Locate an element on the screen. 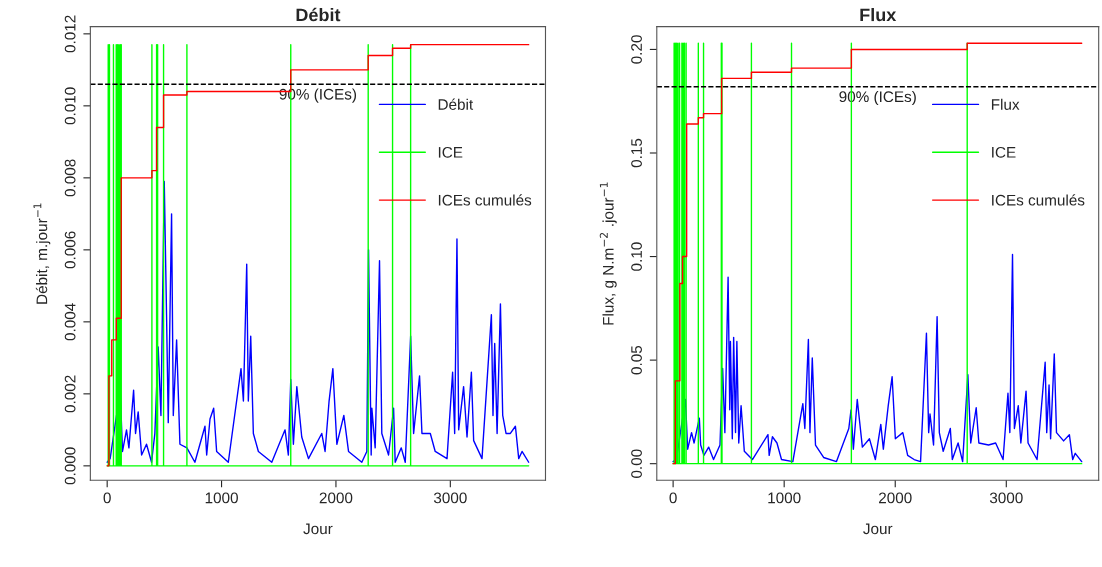 This screenshot has width=1102, height=567. y-tick-label: 0.012 is located at coordinates (70, 34).